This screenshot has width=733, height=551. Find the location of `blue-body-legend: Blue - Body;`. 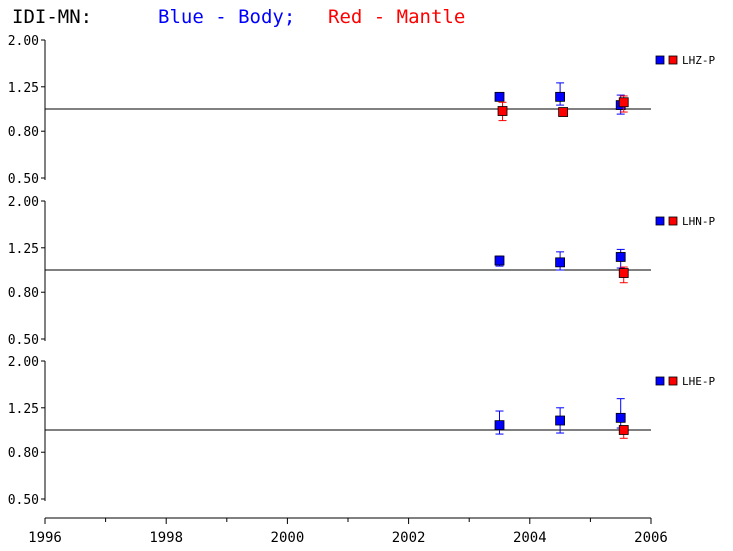

blue-body-legend: Blue - Body; is located at coordinates (227, 17).